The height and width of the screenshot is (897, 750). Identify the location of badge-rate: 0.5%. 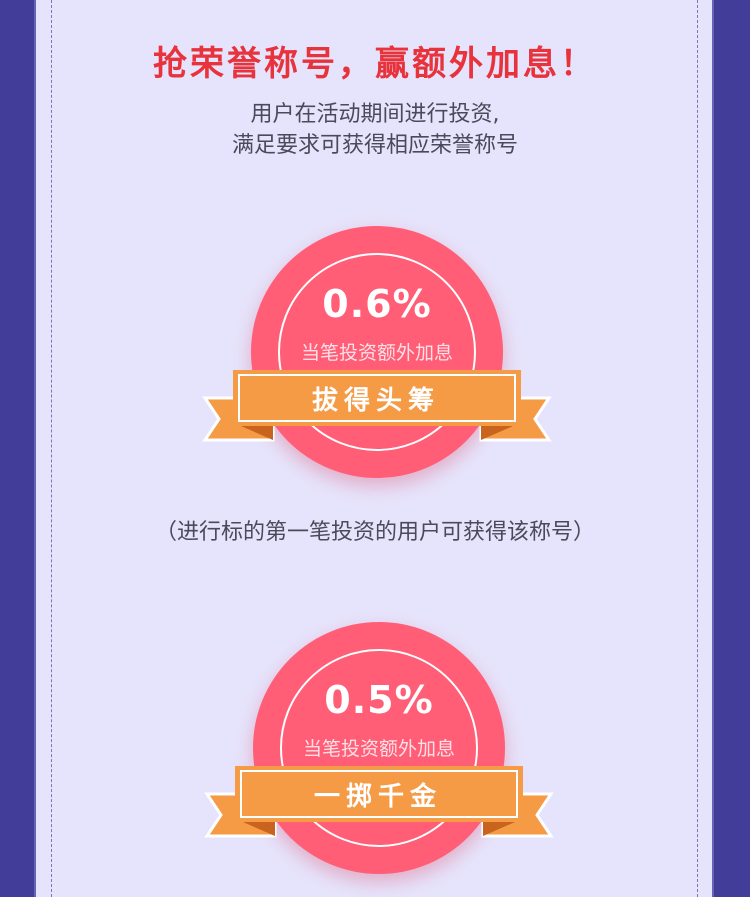
(379, 700).